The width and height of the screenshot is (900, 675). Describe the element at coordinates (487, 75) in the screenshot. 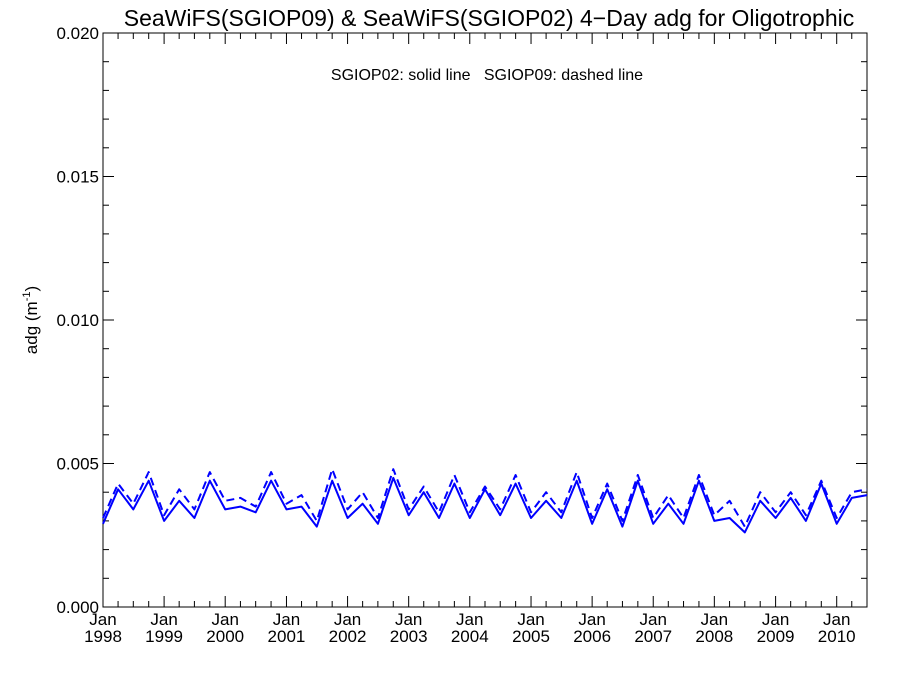

I see `line-style-note: SGIOP02: solid line SGIOP09: dashed line` at that location.